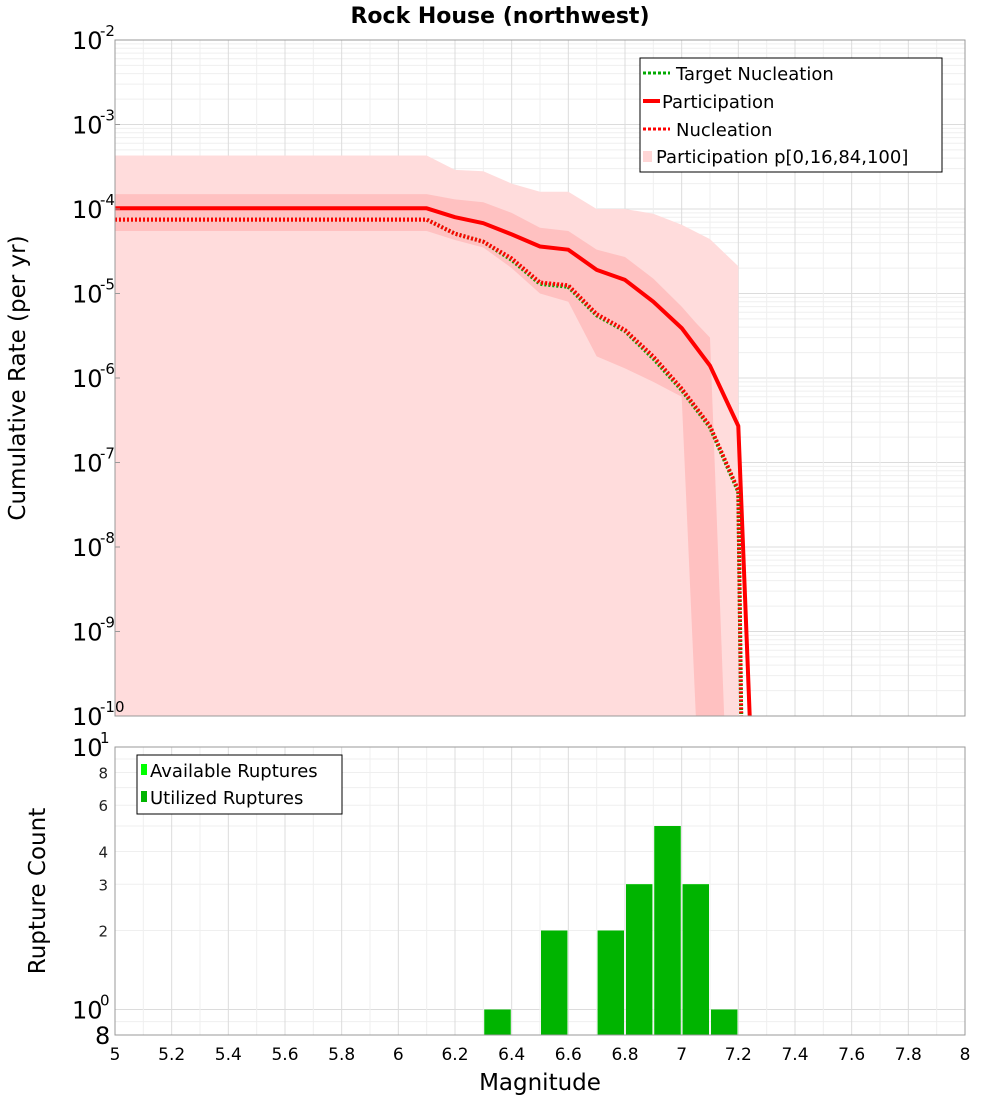  I want to click on x-tick-label: 6.4, so click(511, 1055).